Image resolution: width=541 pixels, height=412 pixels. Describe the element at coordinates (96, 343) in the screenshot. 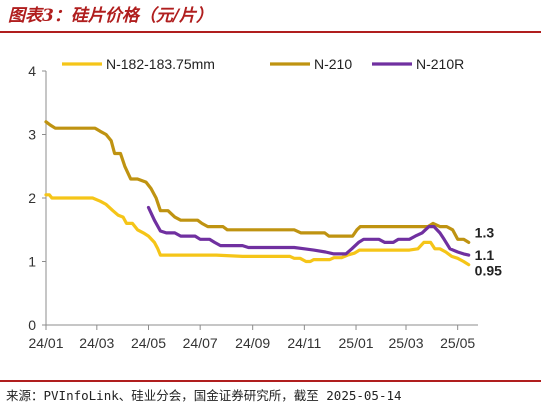

I see `x-tick-label: 24/03` at that location.